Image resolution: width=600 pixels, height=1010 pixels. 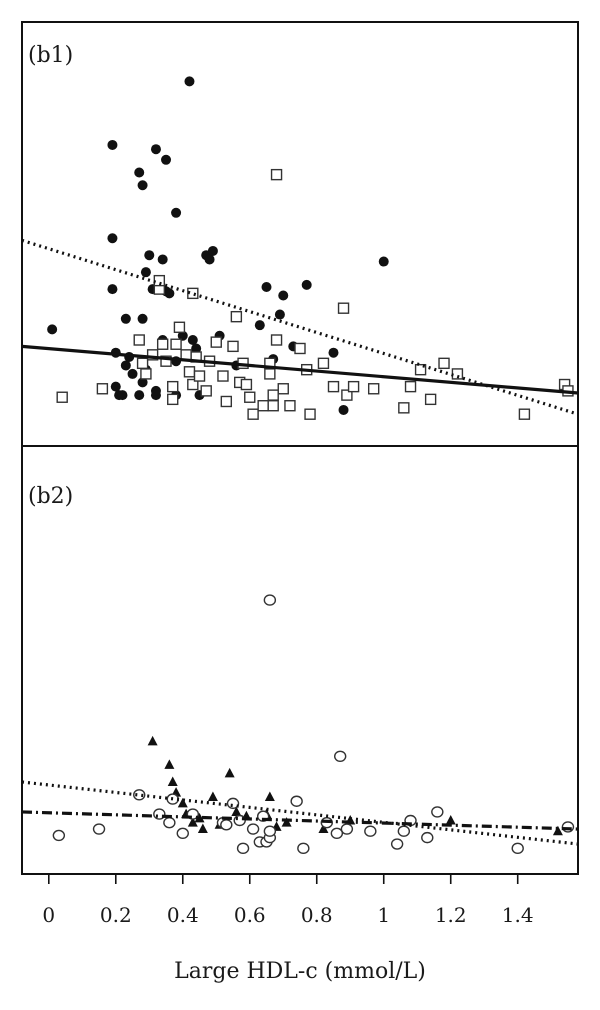 I want to click on x-tick-label: 1.2, so click(x=451, y=915).